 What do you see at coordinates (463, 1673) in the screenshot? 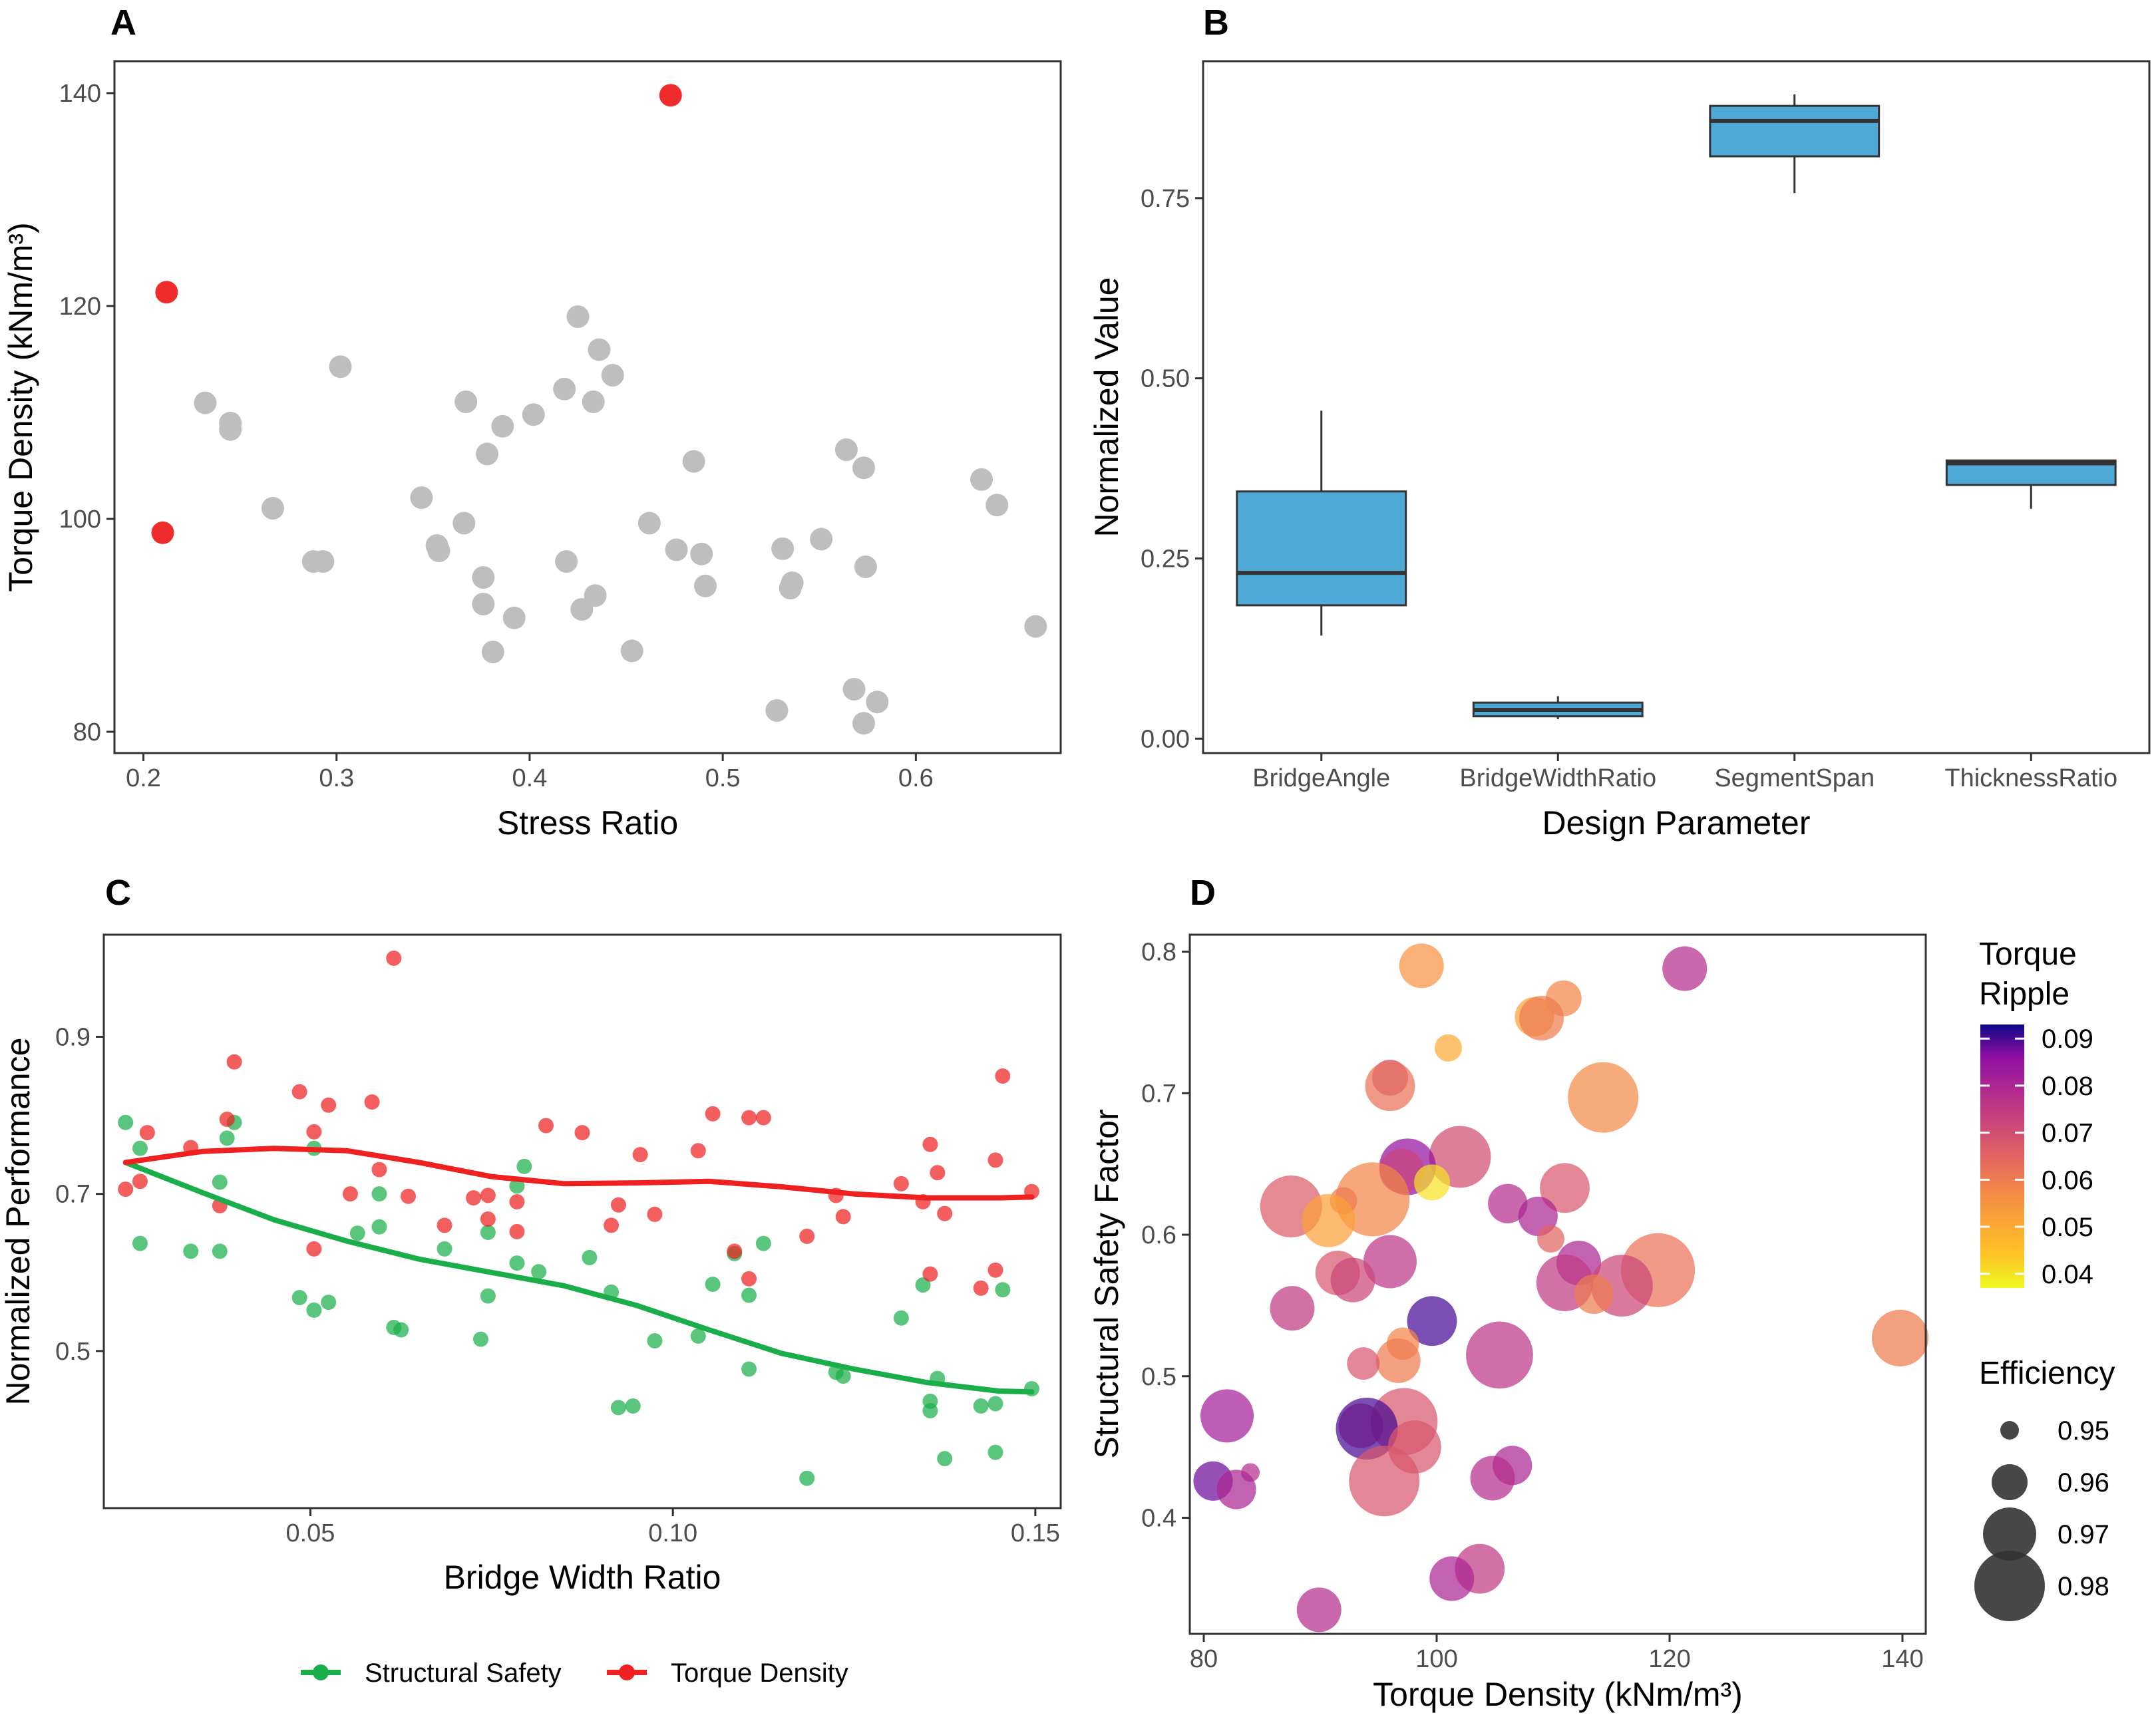
I see `legend-label-structural-safety: Structural Safety` at bounding box center [463, 1673].